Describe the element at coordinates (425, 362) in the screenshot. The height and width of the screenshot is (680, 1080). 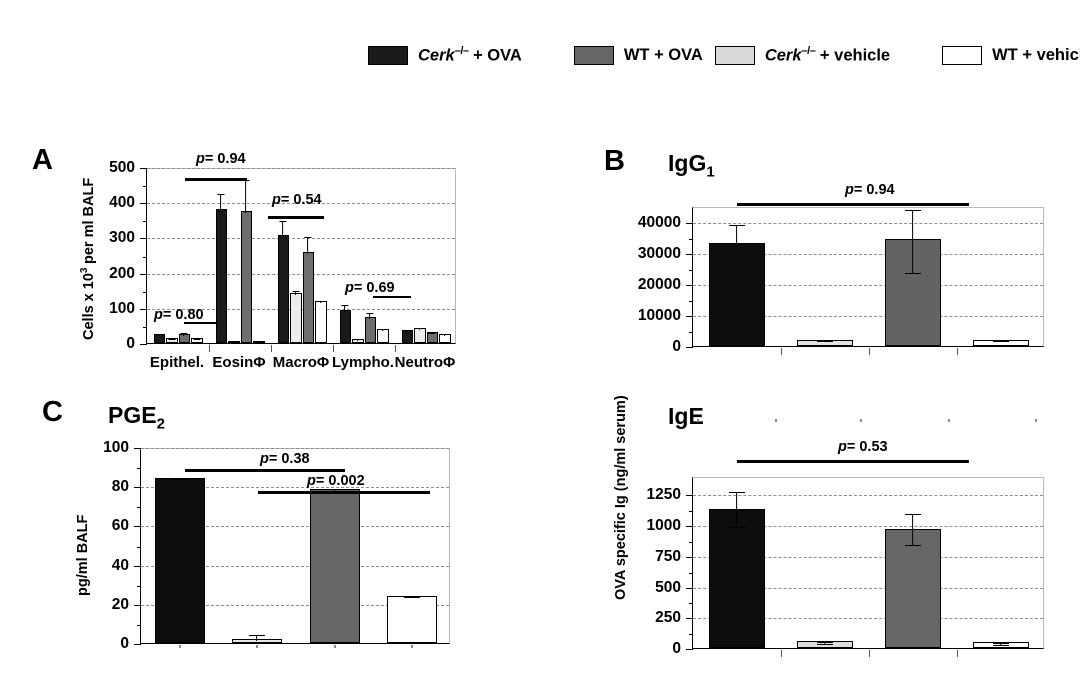
I see `x-category-label-a-4: NeutroΦ` at that location.